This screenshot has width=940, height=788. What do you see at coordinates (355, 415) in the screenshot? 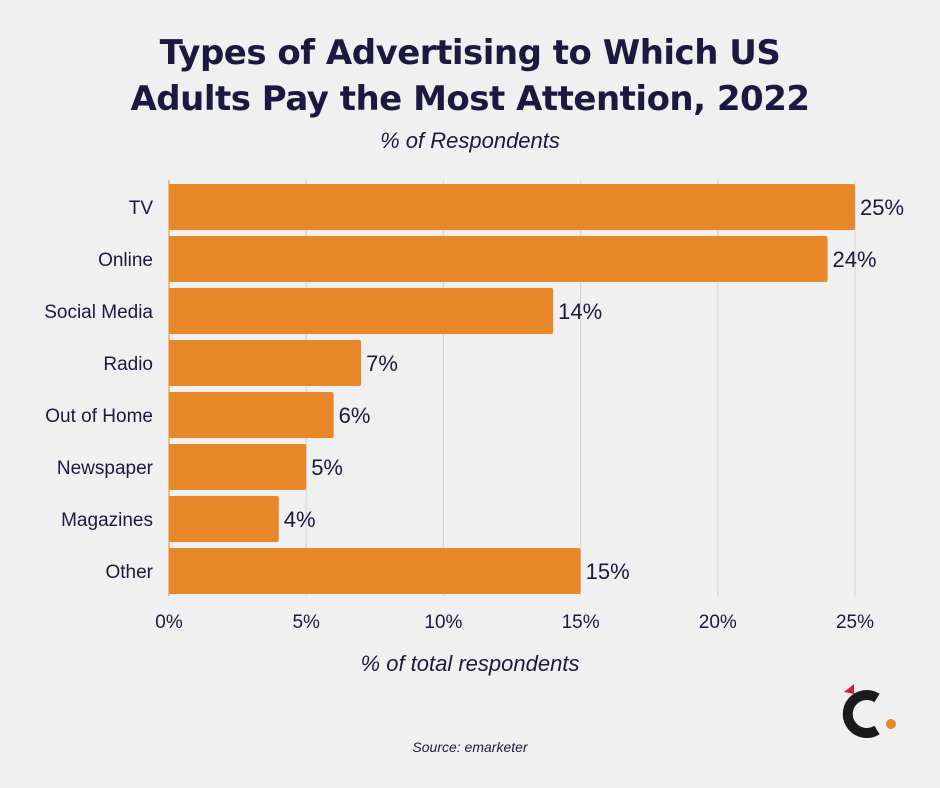
I see `value-label: 6%` at bounding box center [355, 415].